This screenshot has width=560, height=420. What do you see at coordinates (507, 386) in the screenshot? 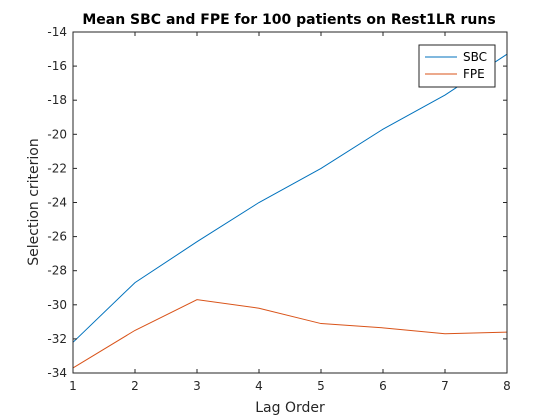
I see `x-tick-label: 8` at bounding box center [507, 386].